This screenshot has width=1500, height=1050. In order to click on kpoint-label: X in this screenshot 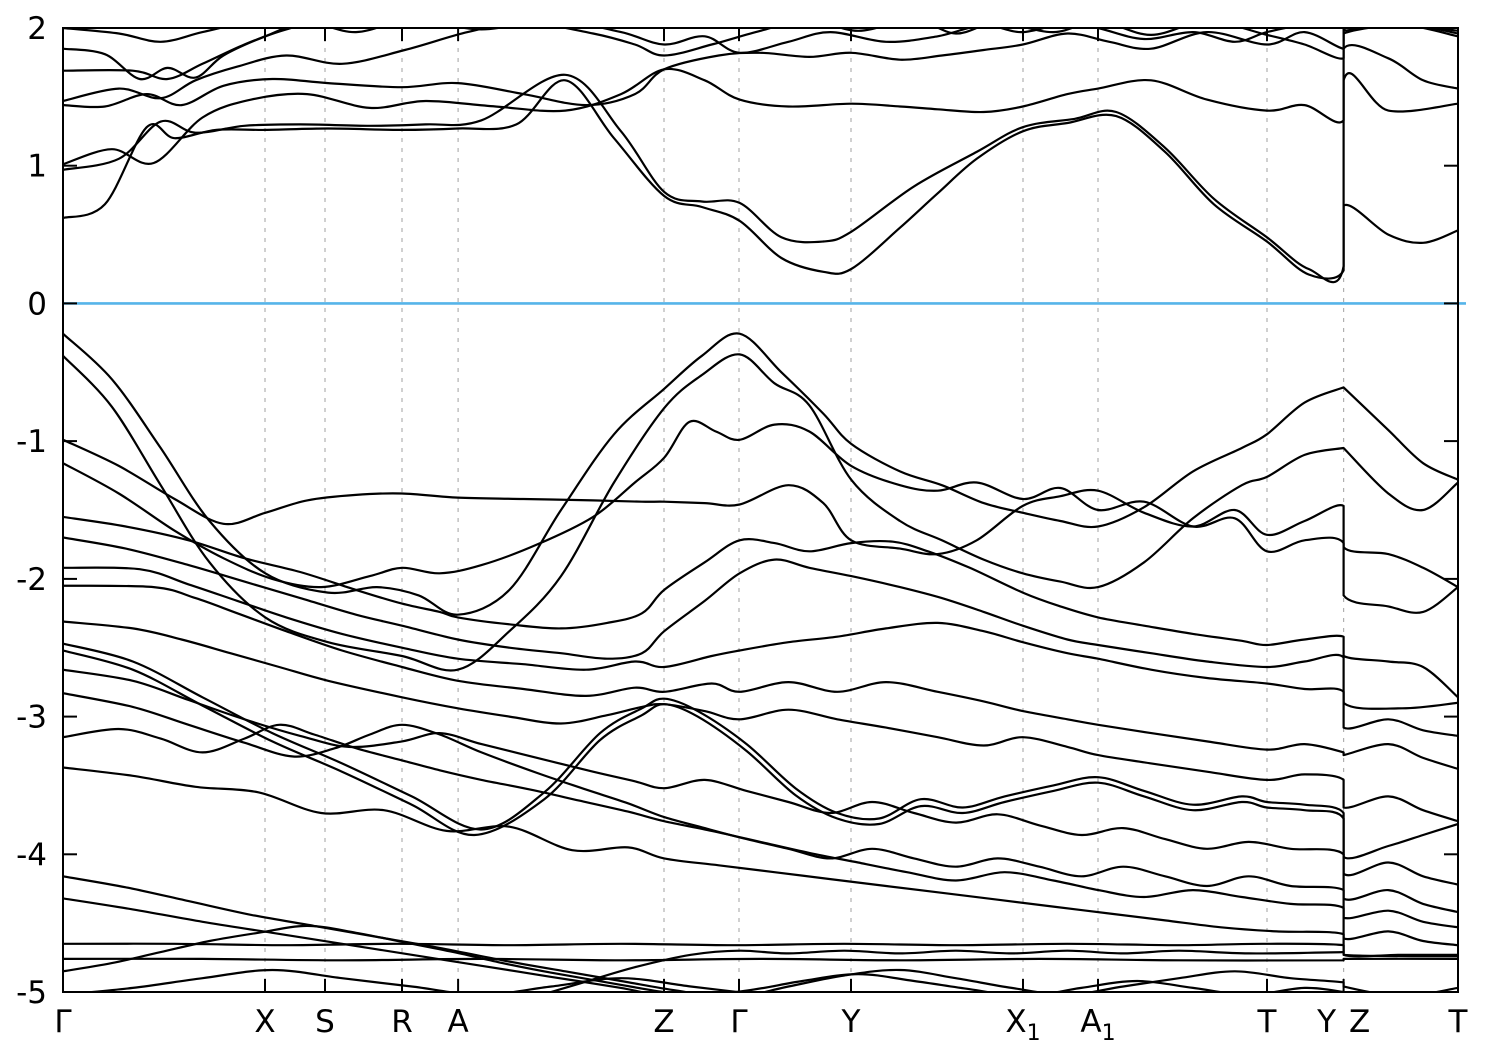, I will do `click(264, 1022)`.